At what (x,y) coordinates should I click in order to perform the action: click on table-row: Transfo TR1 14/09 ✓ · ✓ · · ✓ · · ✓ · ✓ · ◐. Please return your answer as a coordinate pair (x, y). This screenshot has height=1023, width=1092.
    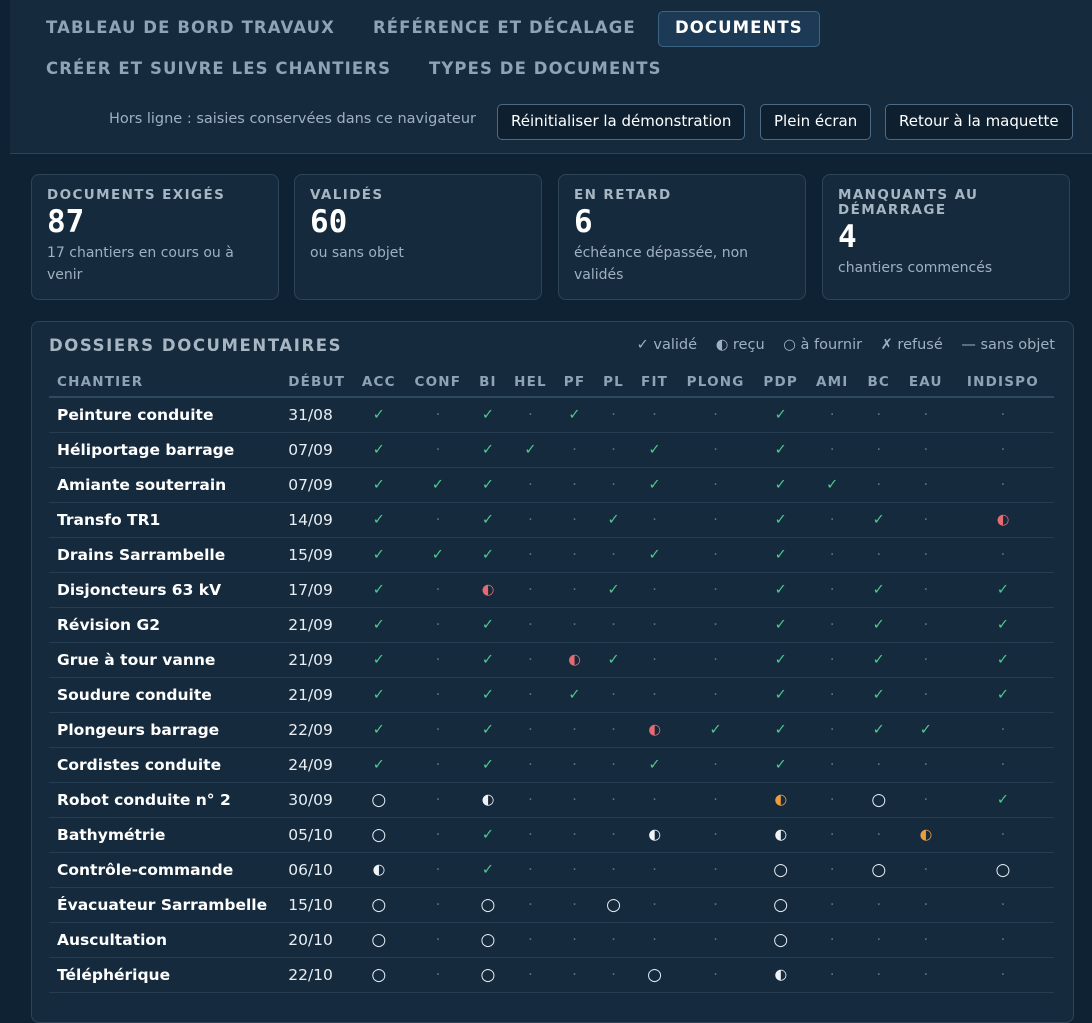
    Looking at the image, I should click on (551, 520).